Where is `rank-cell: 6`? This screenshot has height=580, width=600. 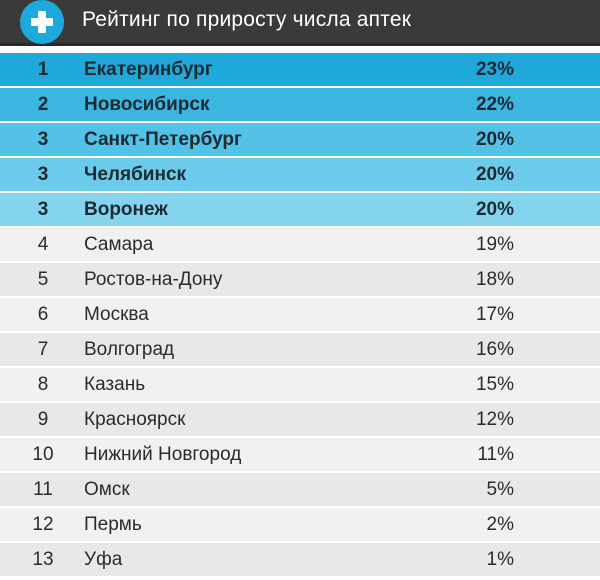
rank-cell: 6 is located at coordinates (43, 314).